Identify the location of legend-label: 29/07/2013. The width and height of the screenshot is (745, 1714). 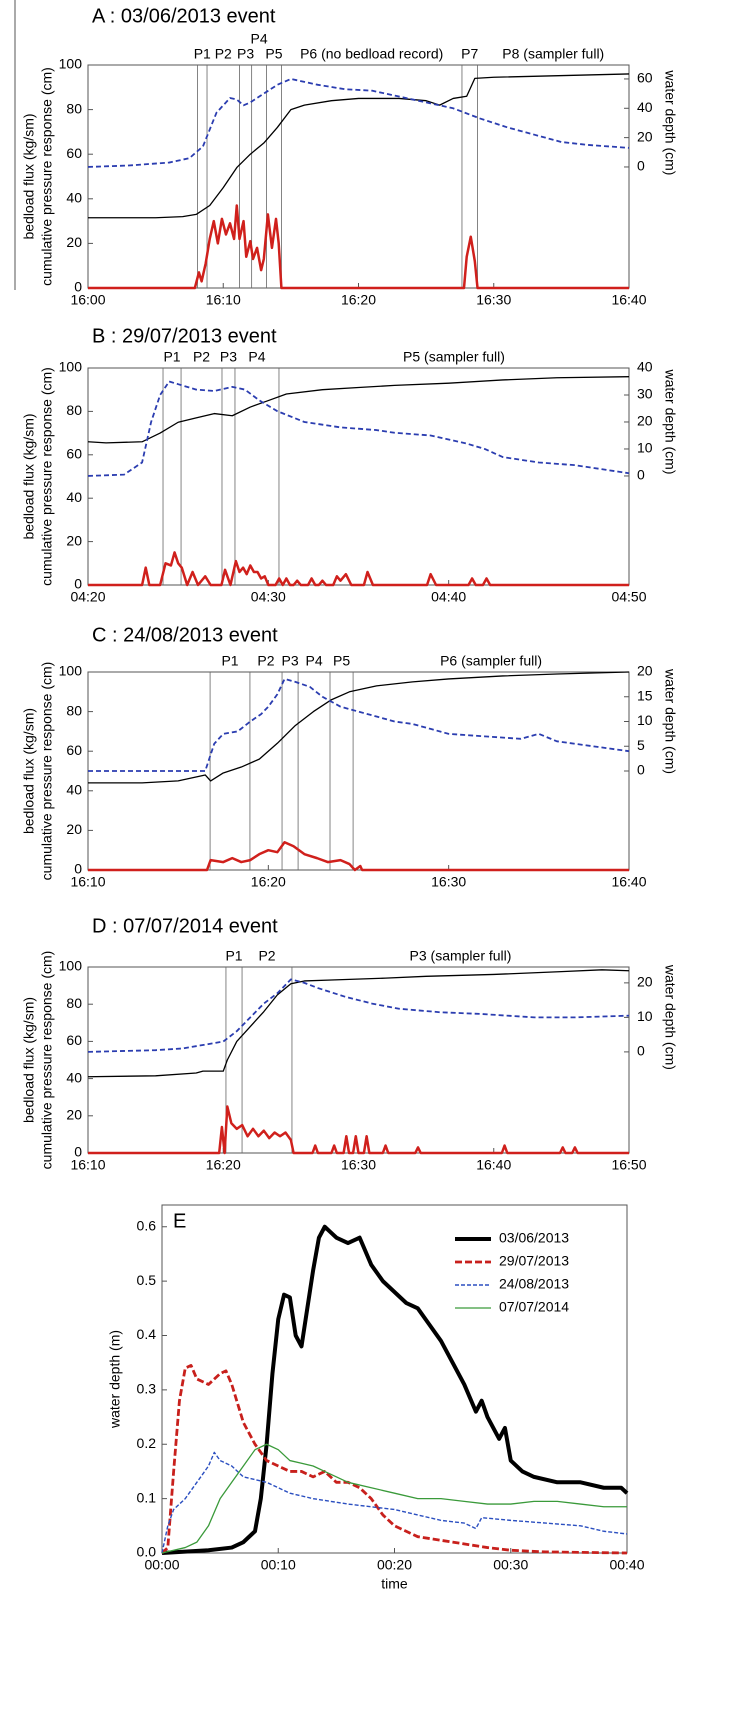
(534, 1261).